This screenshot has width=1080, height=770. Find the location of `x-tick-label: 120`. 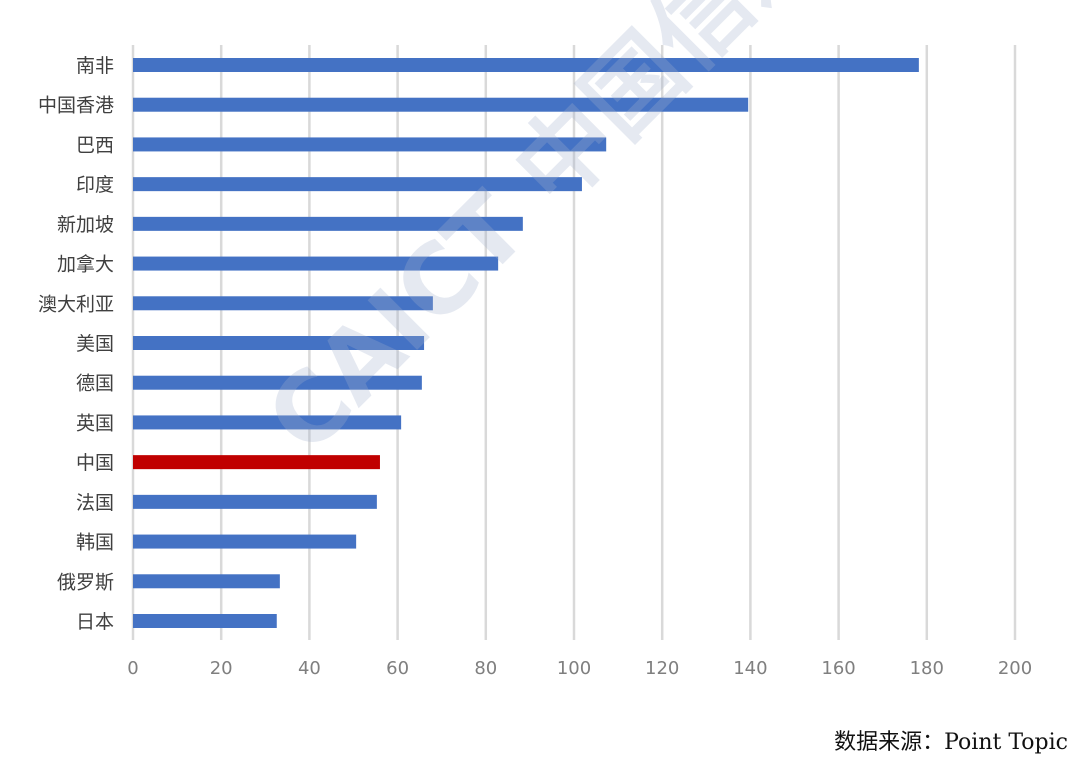

x-tick-label: 120 is located at coordinates (662, 668).